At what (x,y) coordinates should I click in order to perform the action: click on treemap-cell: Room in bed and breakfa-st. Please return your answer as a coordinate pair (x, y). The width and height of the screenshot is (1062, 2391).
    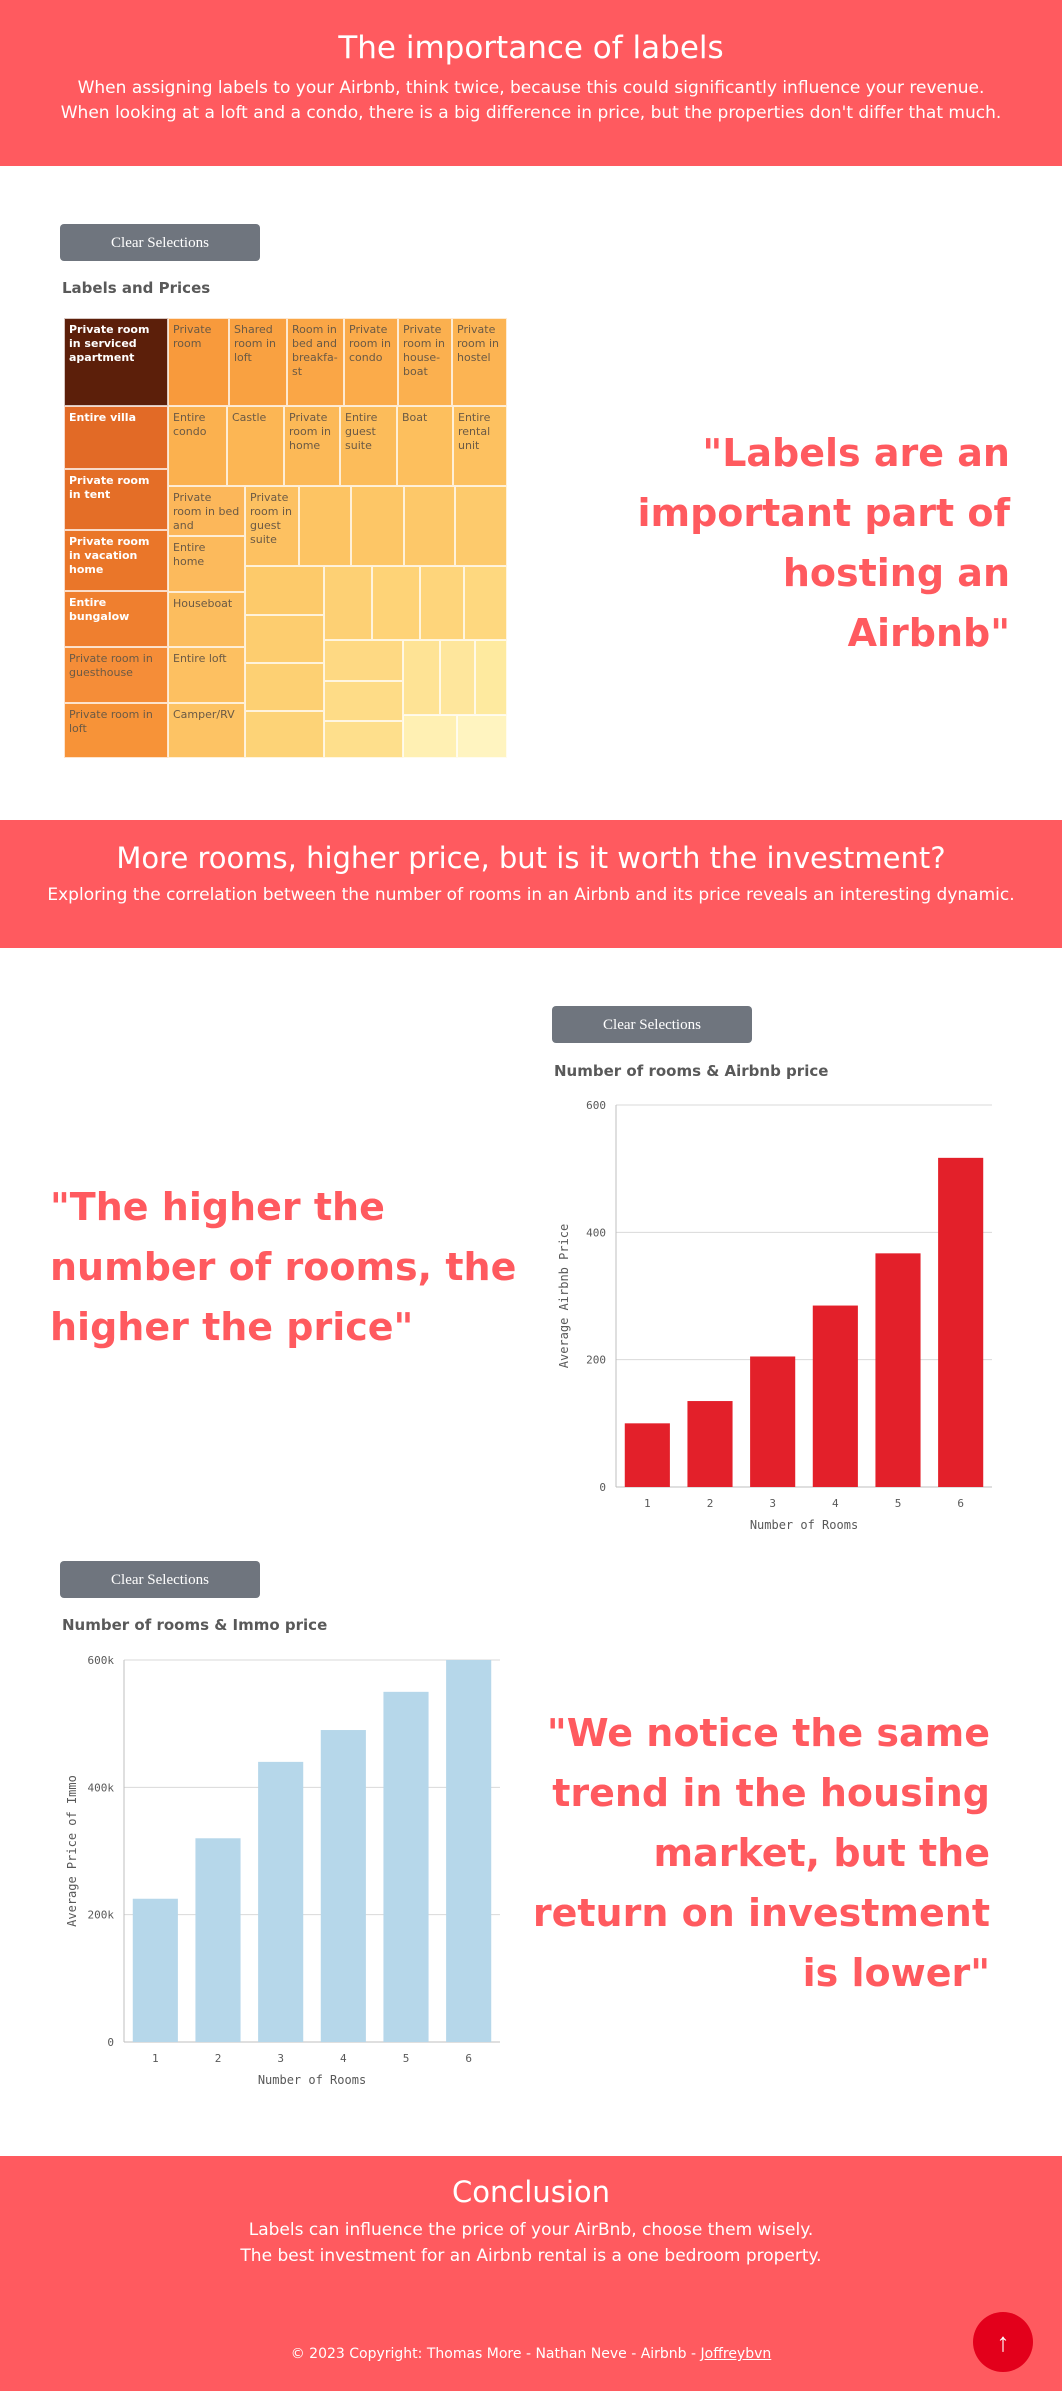
    Looking at the image, I should click on (315, 362).